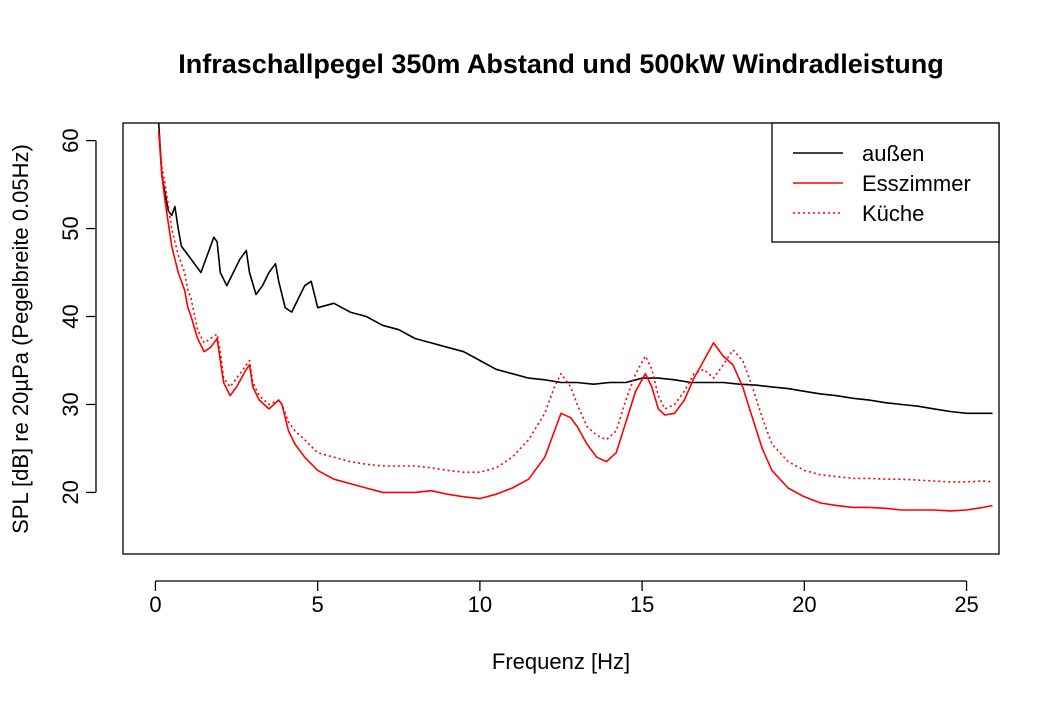  Describe the element at coordinates (70, 228) in the screenshot. I see `y-tick-label: 50` at that location.